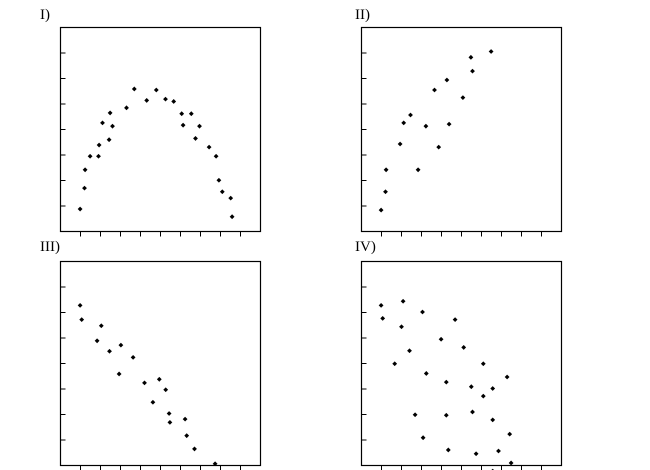 The height and width of the screenshot is (470, 650). Describe the element at coordinates (45, 15) in the screenshot. I see `panel-label-1: I)` at that location.